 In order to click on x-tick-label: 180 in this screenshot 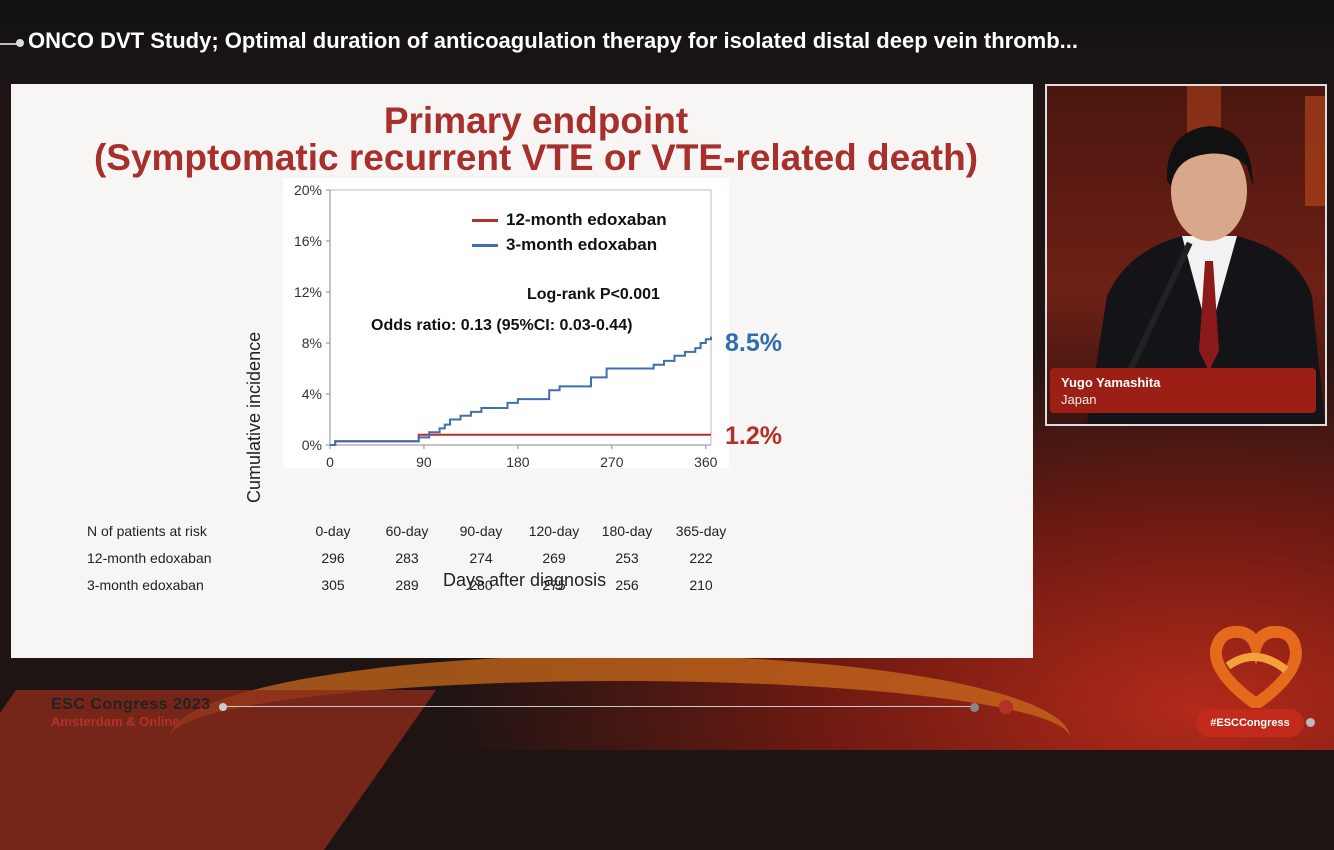, I will do `click(518, 462)`.